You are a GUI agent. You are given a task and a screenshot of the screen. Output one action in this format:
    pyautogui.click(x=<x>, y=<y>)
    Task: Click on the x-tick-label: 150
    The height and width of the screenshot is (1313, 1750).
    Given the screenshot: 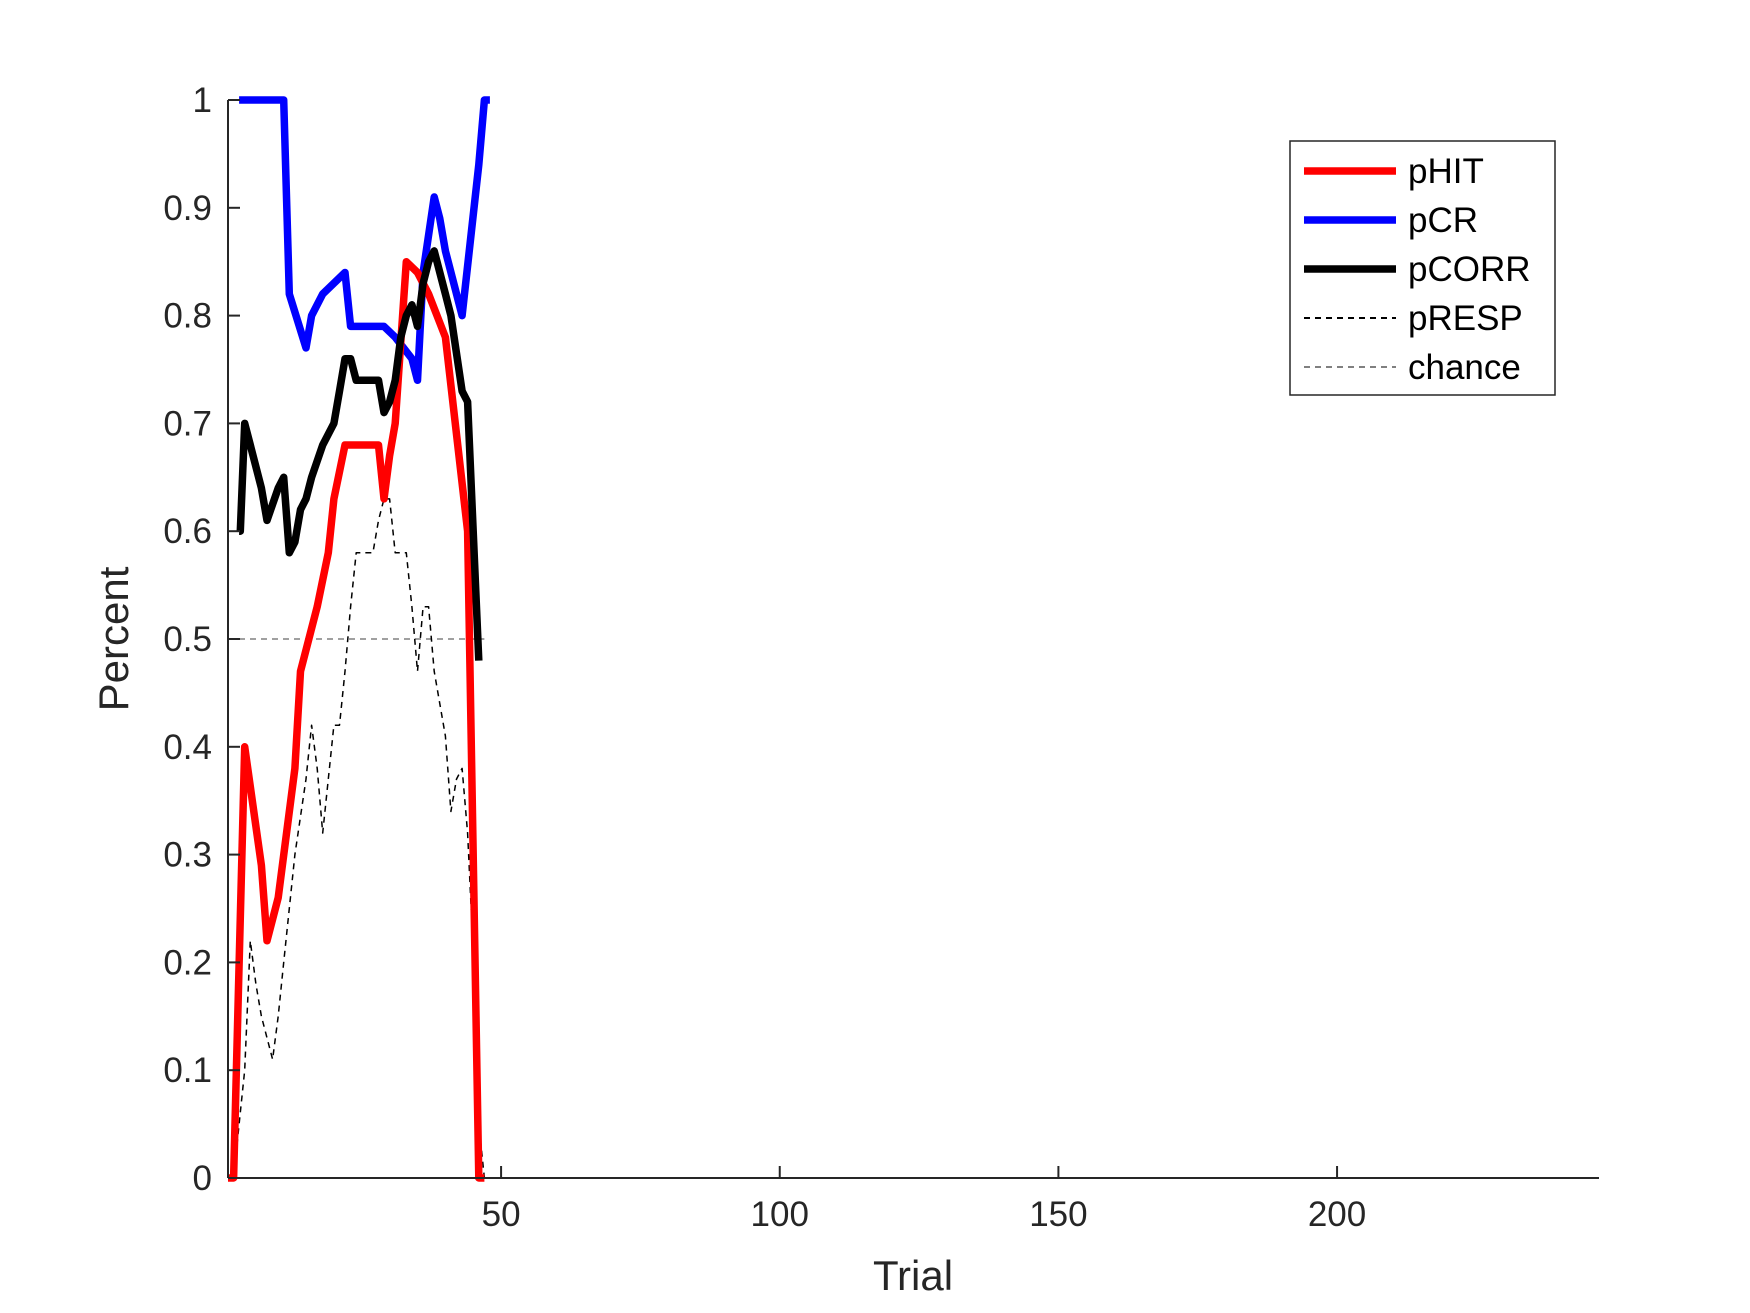 What is the action you would take?
    pyautogui.click(x=1058, y=1214)
    